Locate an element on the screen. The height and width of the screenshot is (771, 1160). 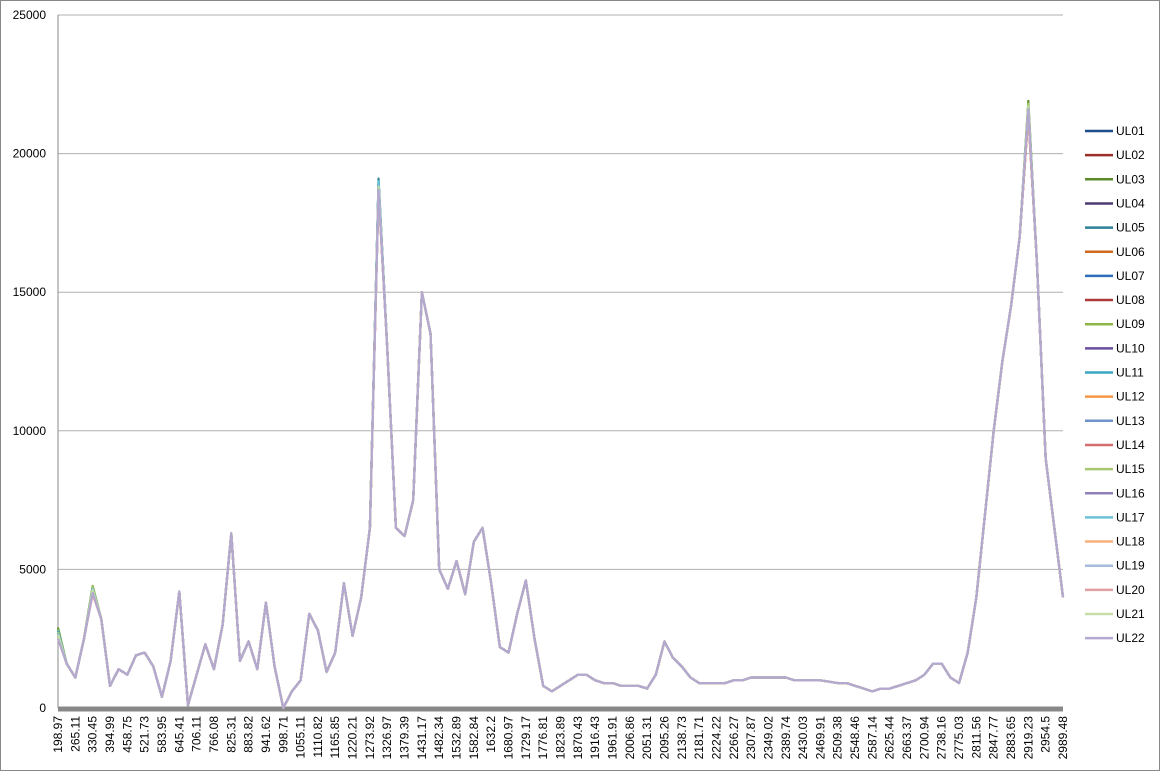
x-tick-label: 2138.73 is located at coordinates (682, 738).